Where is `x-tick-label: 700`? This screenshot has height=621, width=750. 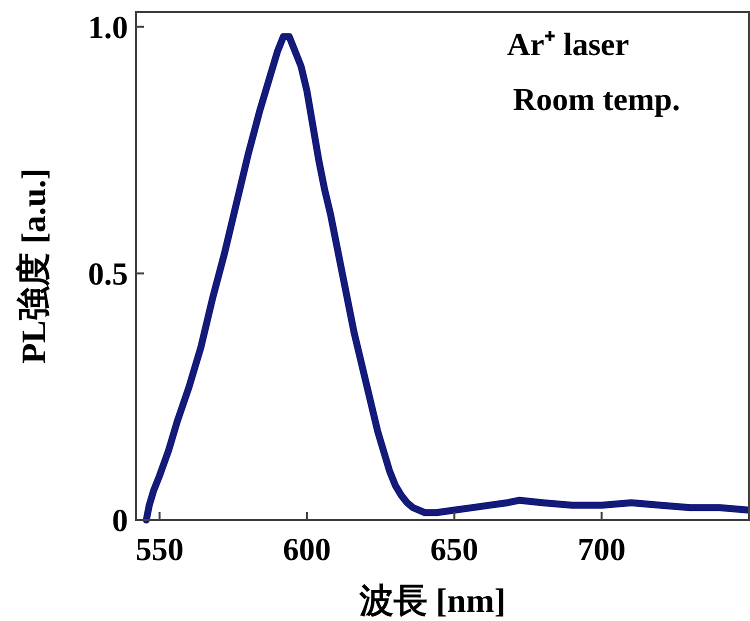
x-tick-label: 700 is located at coordinates (602, 549).